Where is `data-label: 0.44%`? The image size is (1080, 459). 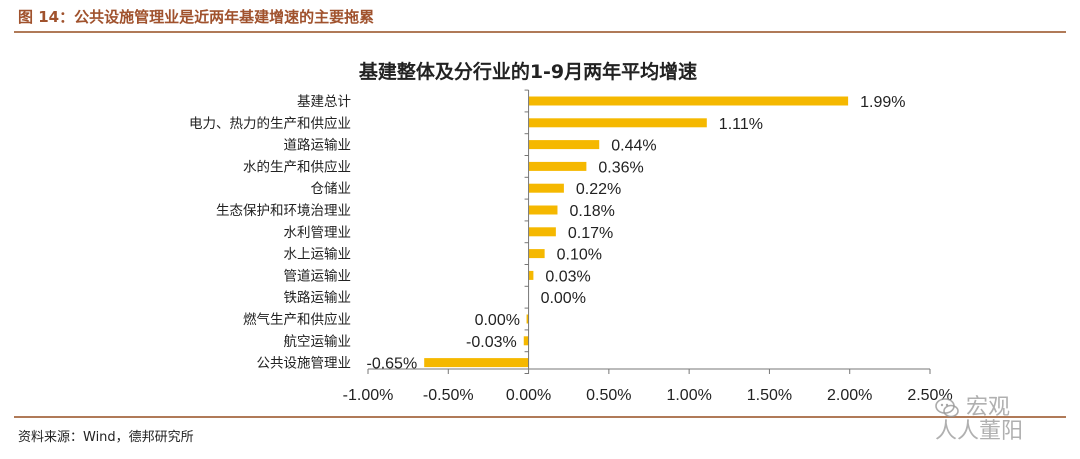 data-label: 0.44% is located at coordinates (633, 146).